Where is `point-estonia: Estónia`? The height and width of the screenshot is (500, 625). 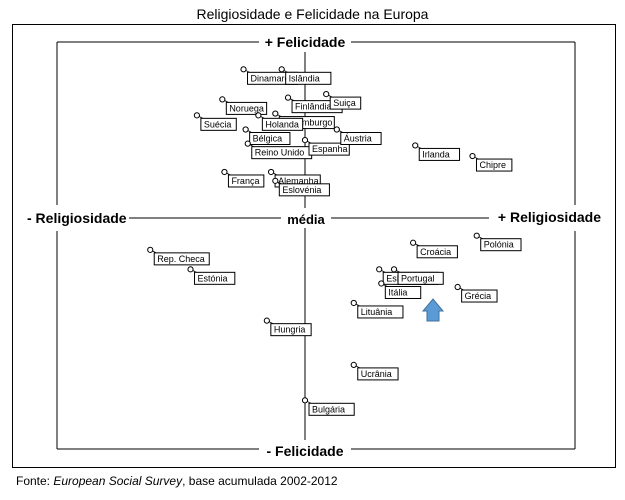
point-estonia: Estónia is located at coordinates (211, 275).